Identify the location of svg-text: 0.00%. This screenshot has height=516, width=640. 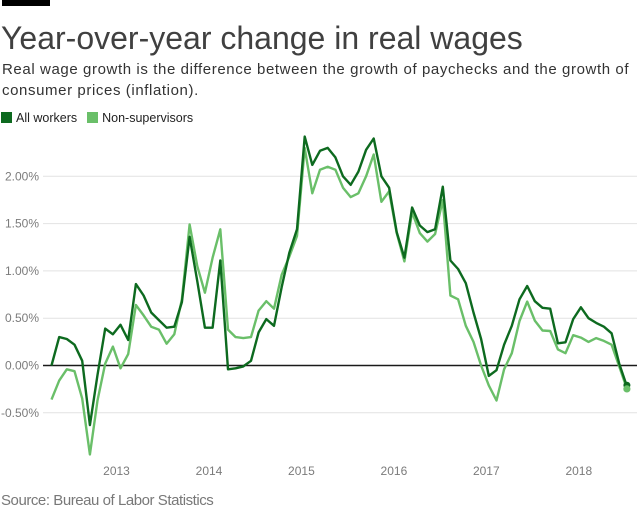
(22, 366).